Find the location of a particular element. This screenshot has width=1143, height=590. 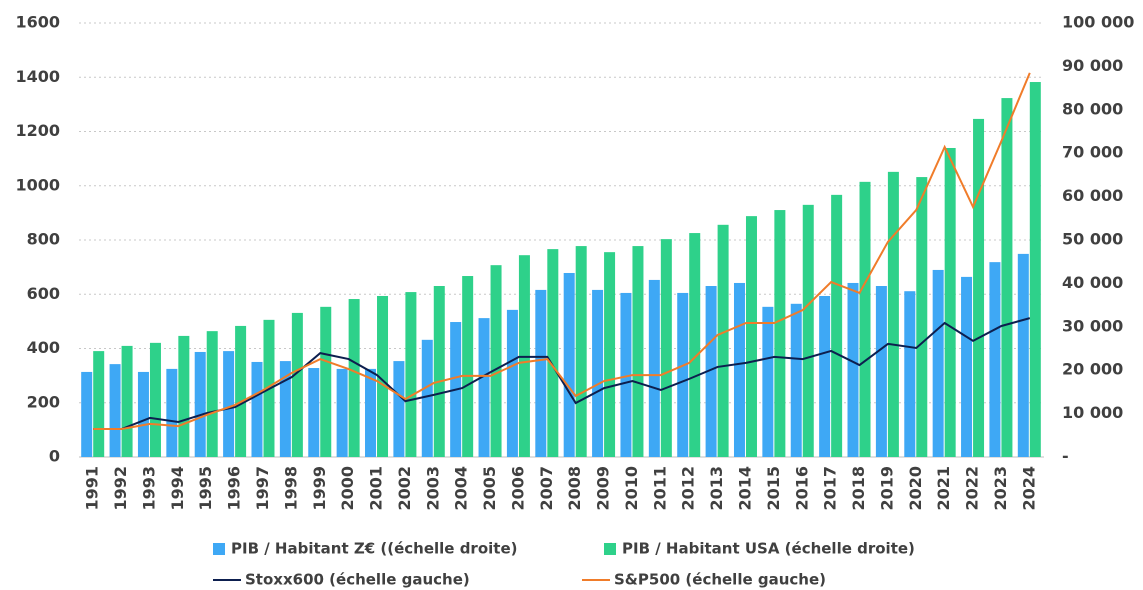

x-tick-label: 1998 is located at coordinates (290, 488).